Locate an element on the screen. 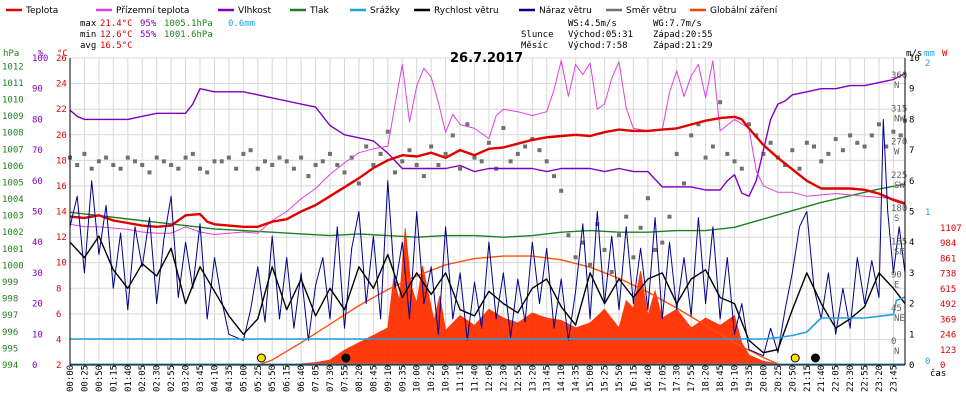 Image resolution: width=966 pixels, height=400 pixels. hpa-tick-label: 1004 is located at coordinates (13, 200).